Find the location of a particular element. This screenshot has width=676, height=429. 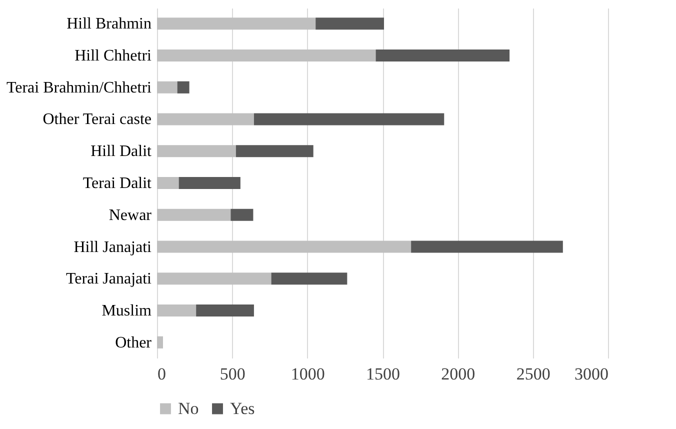

y-tick-label: Hill Brahmin is located at coordinates (109, 24).